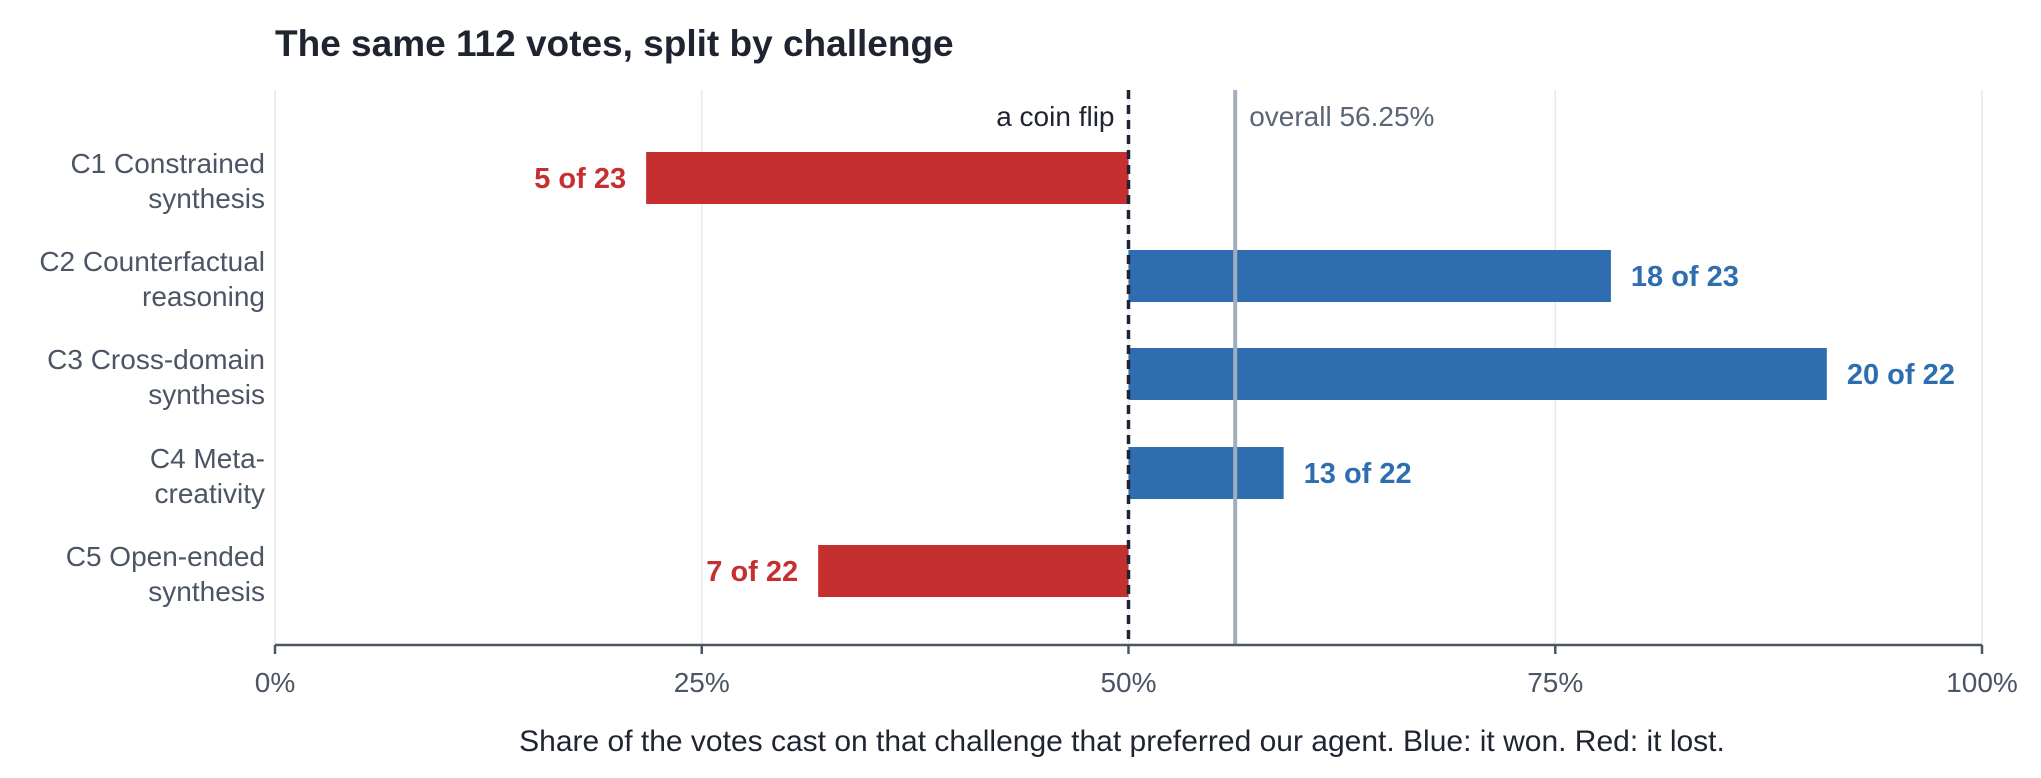 Image resolution: width=2041 pixels, height=778 pixels. What do you see at coordinates (1358, 474) in the screenshot?
I see `data-label: 13 of 22` at bounding box center [1358, 474].